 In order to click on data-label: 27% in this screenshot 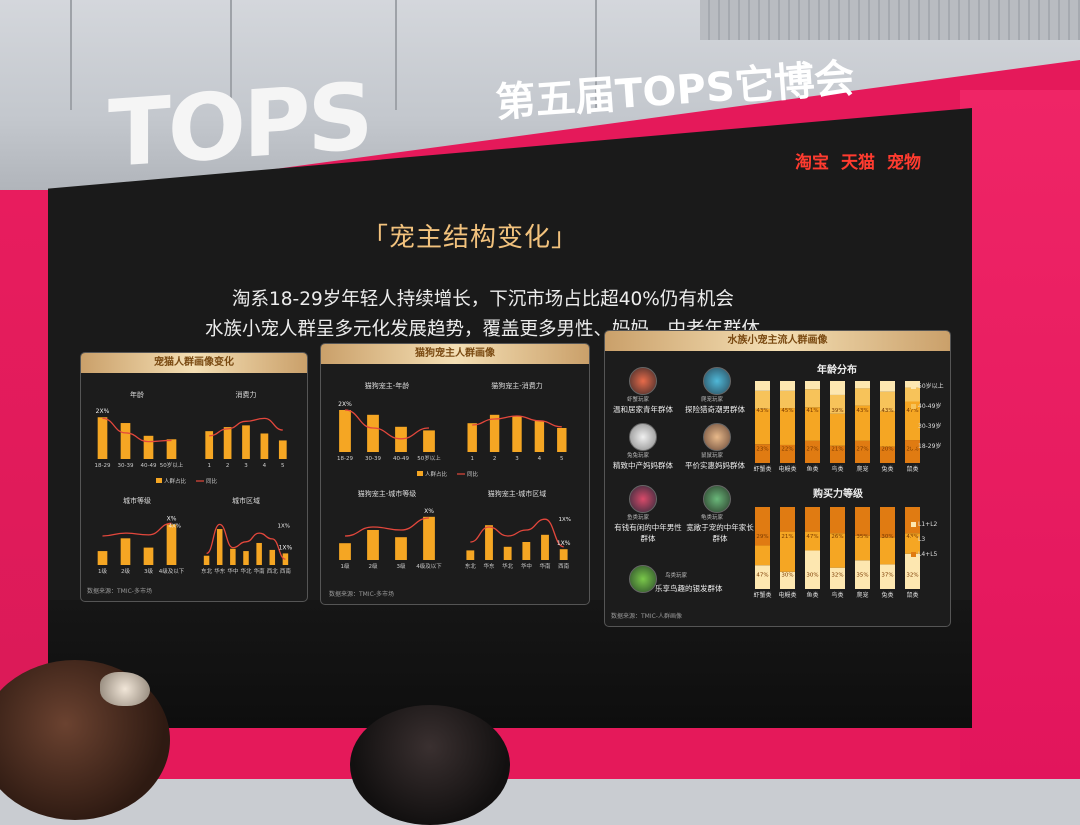, I will do `click(812, 450)`.